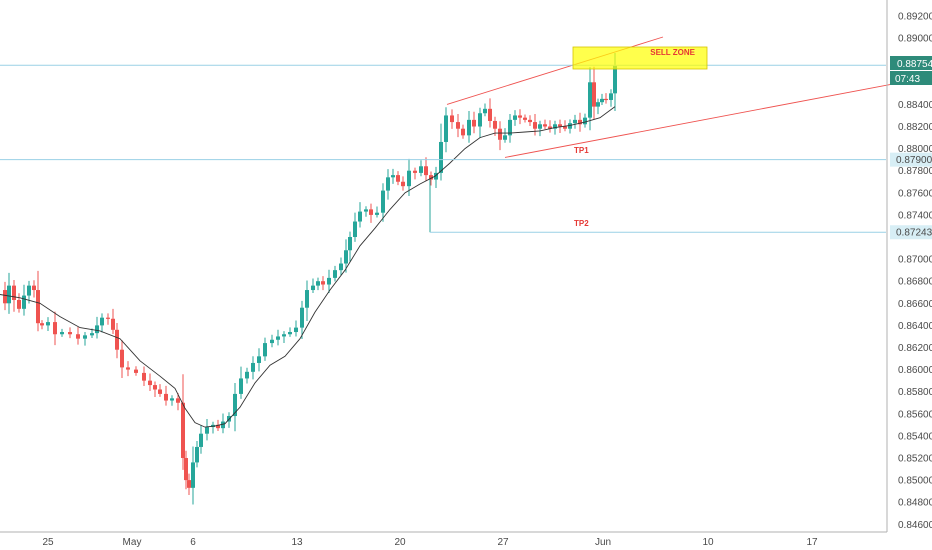  I want to click on price-tick-label: 0.86400, so click(915, 326).